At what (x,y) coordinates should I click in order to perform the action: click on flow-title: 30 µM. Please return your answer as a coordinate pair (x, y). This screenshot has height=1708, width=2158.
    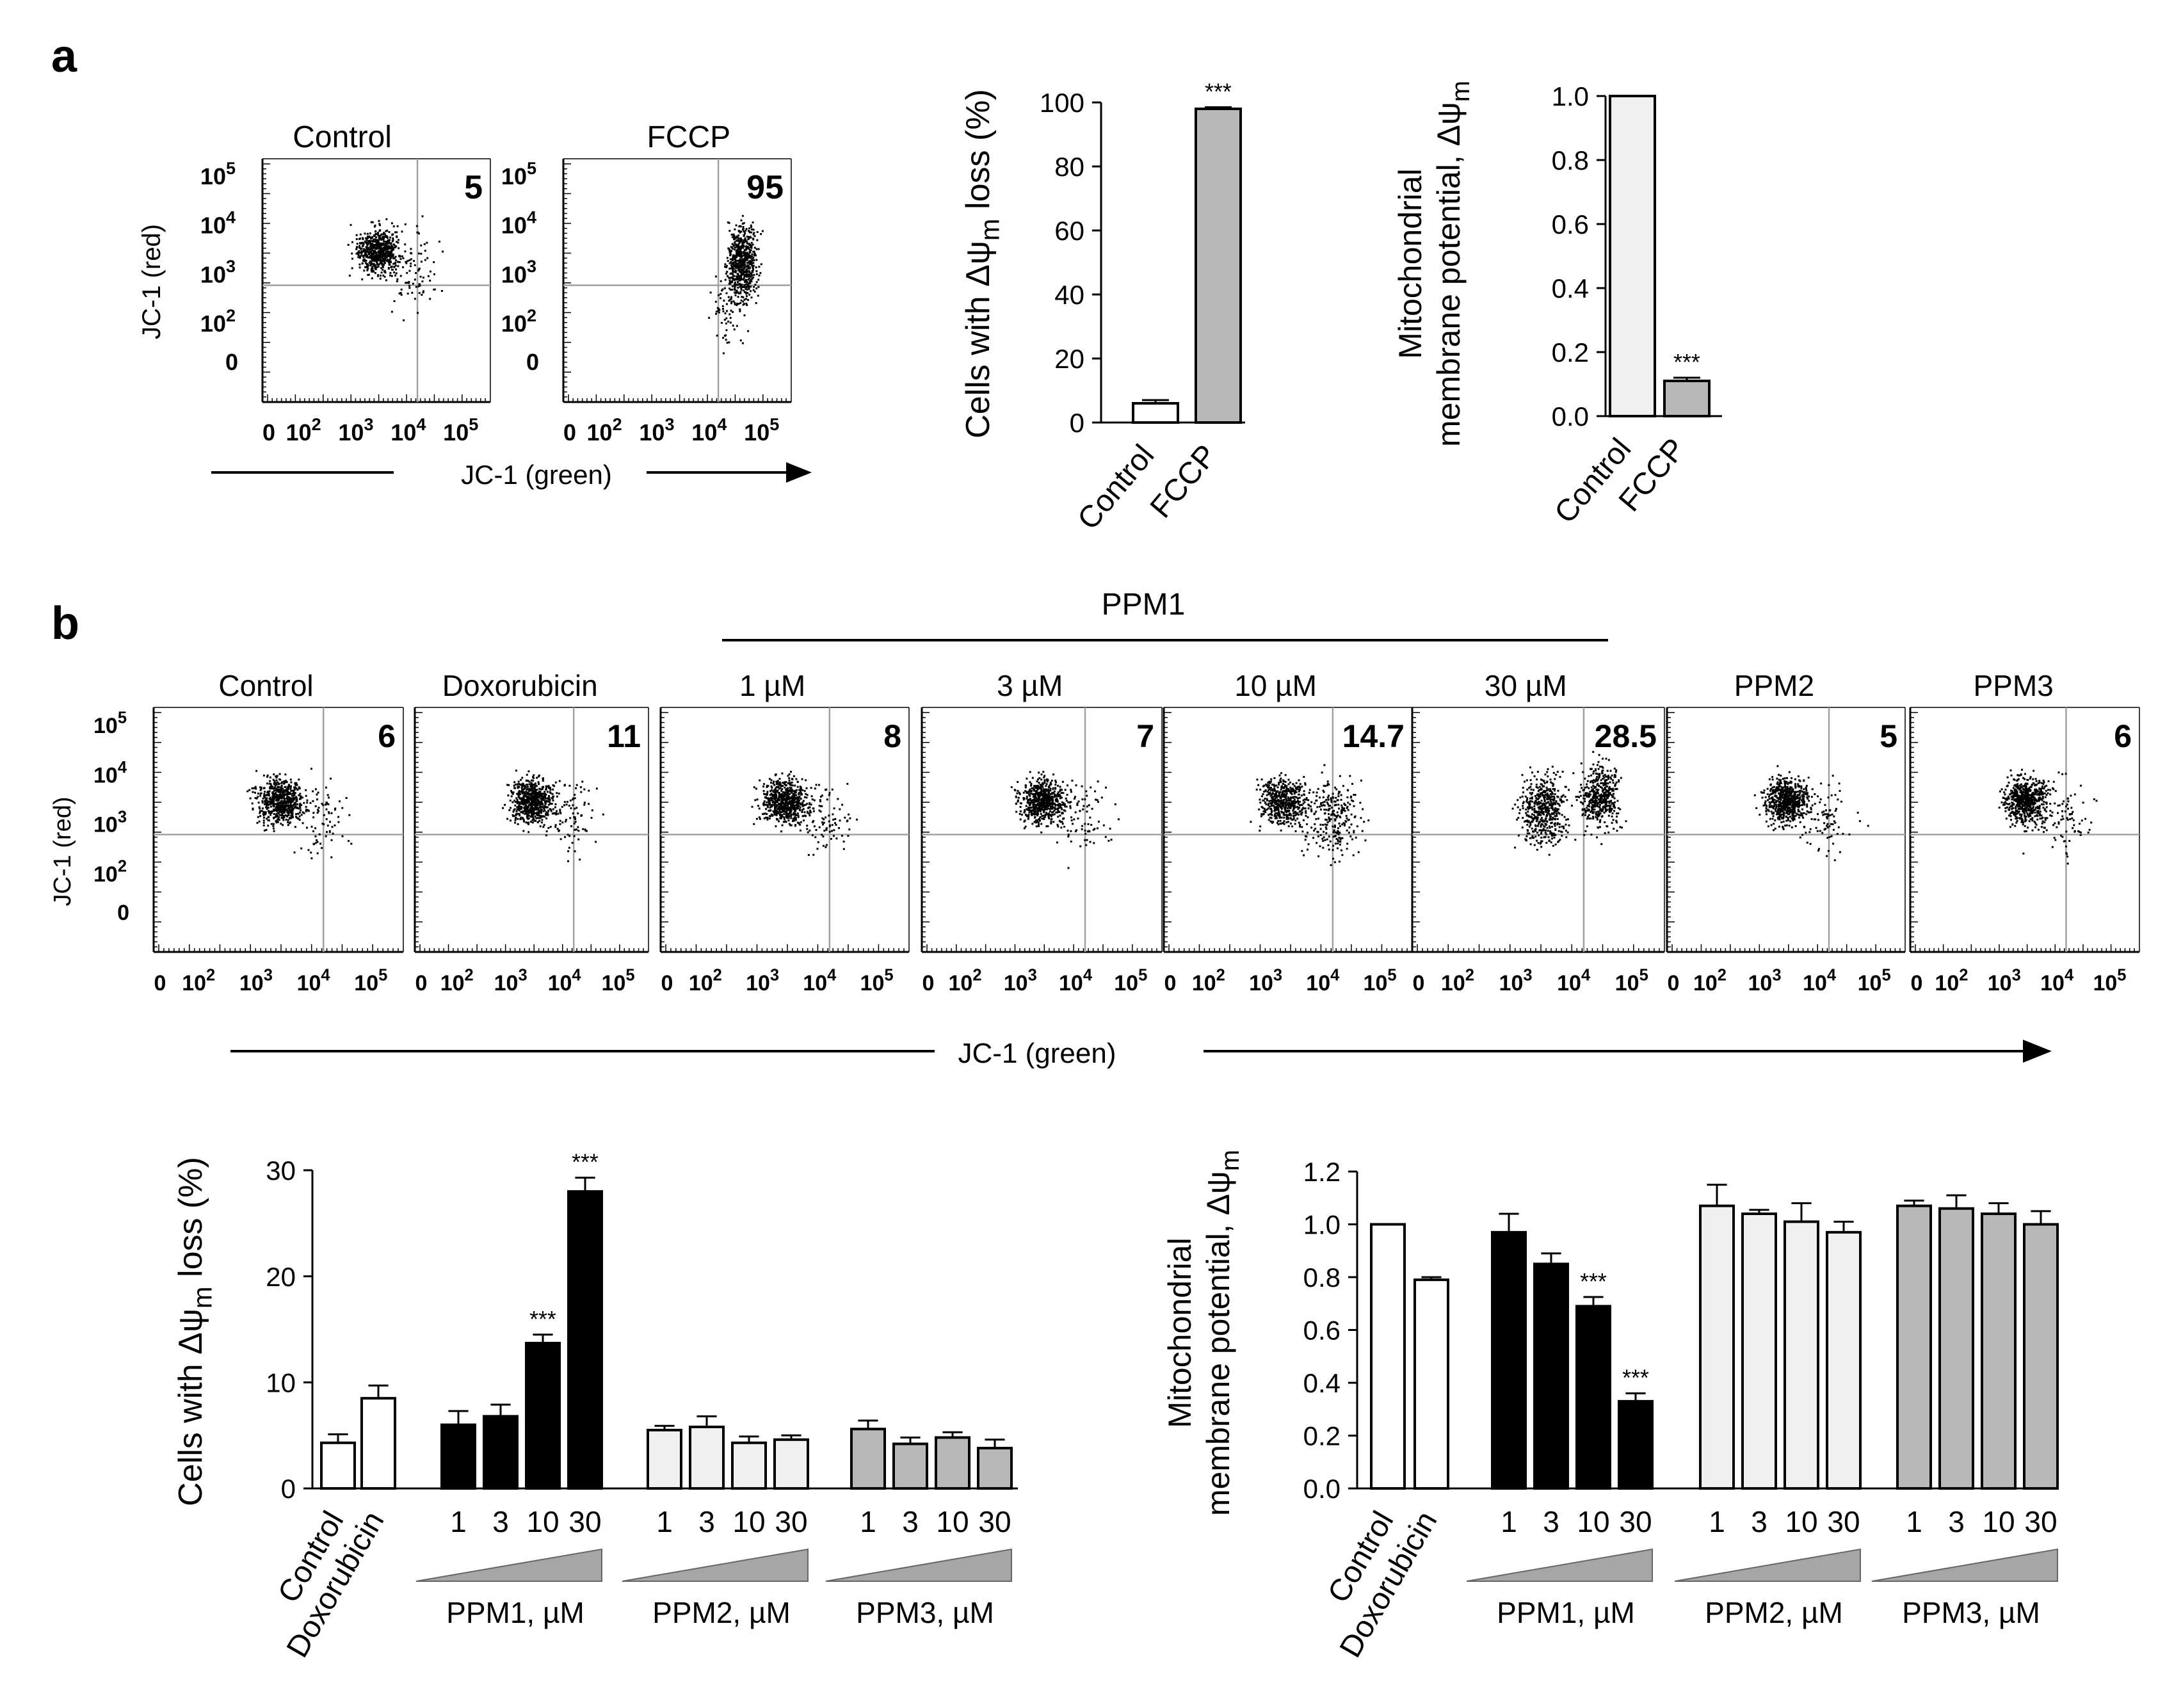
    Looking at the image, I should click on (1526, 685).